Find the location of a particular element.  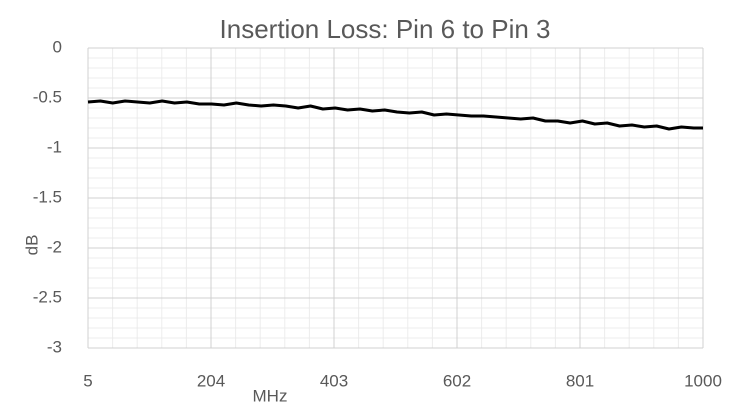

x-tick-label: 5 is located at coordinates (87, 380).